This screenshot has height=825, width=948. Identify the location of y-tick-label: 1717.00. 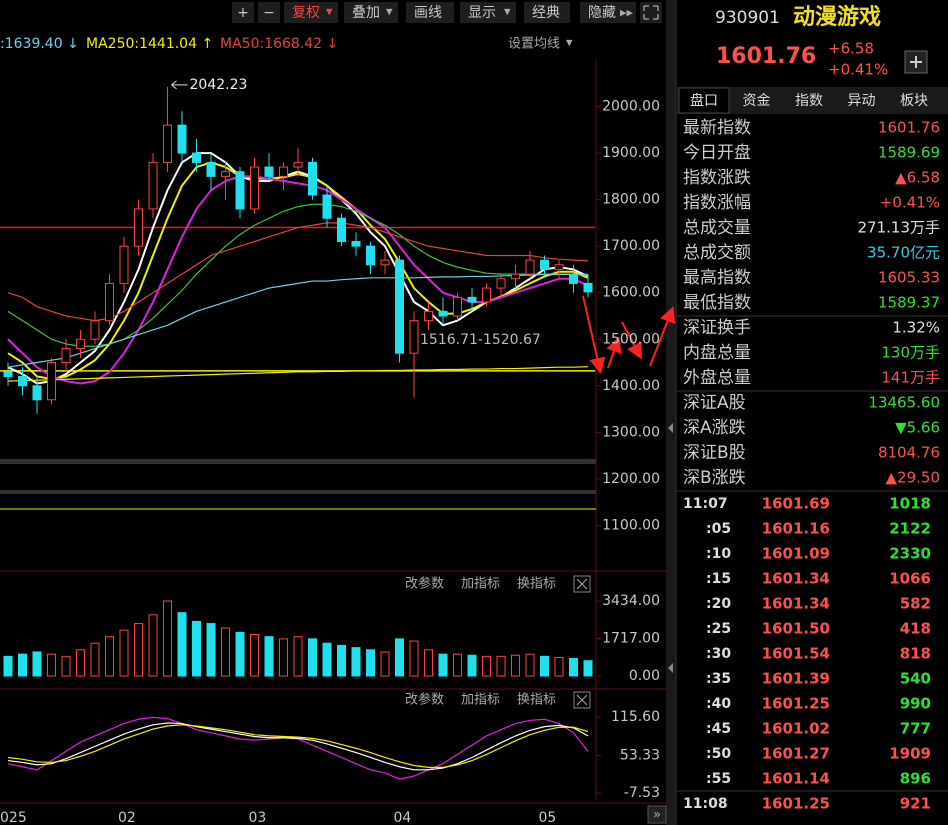
(631, 639).